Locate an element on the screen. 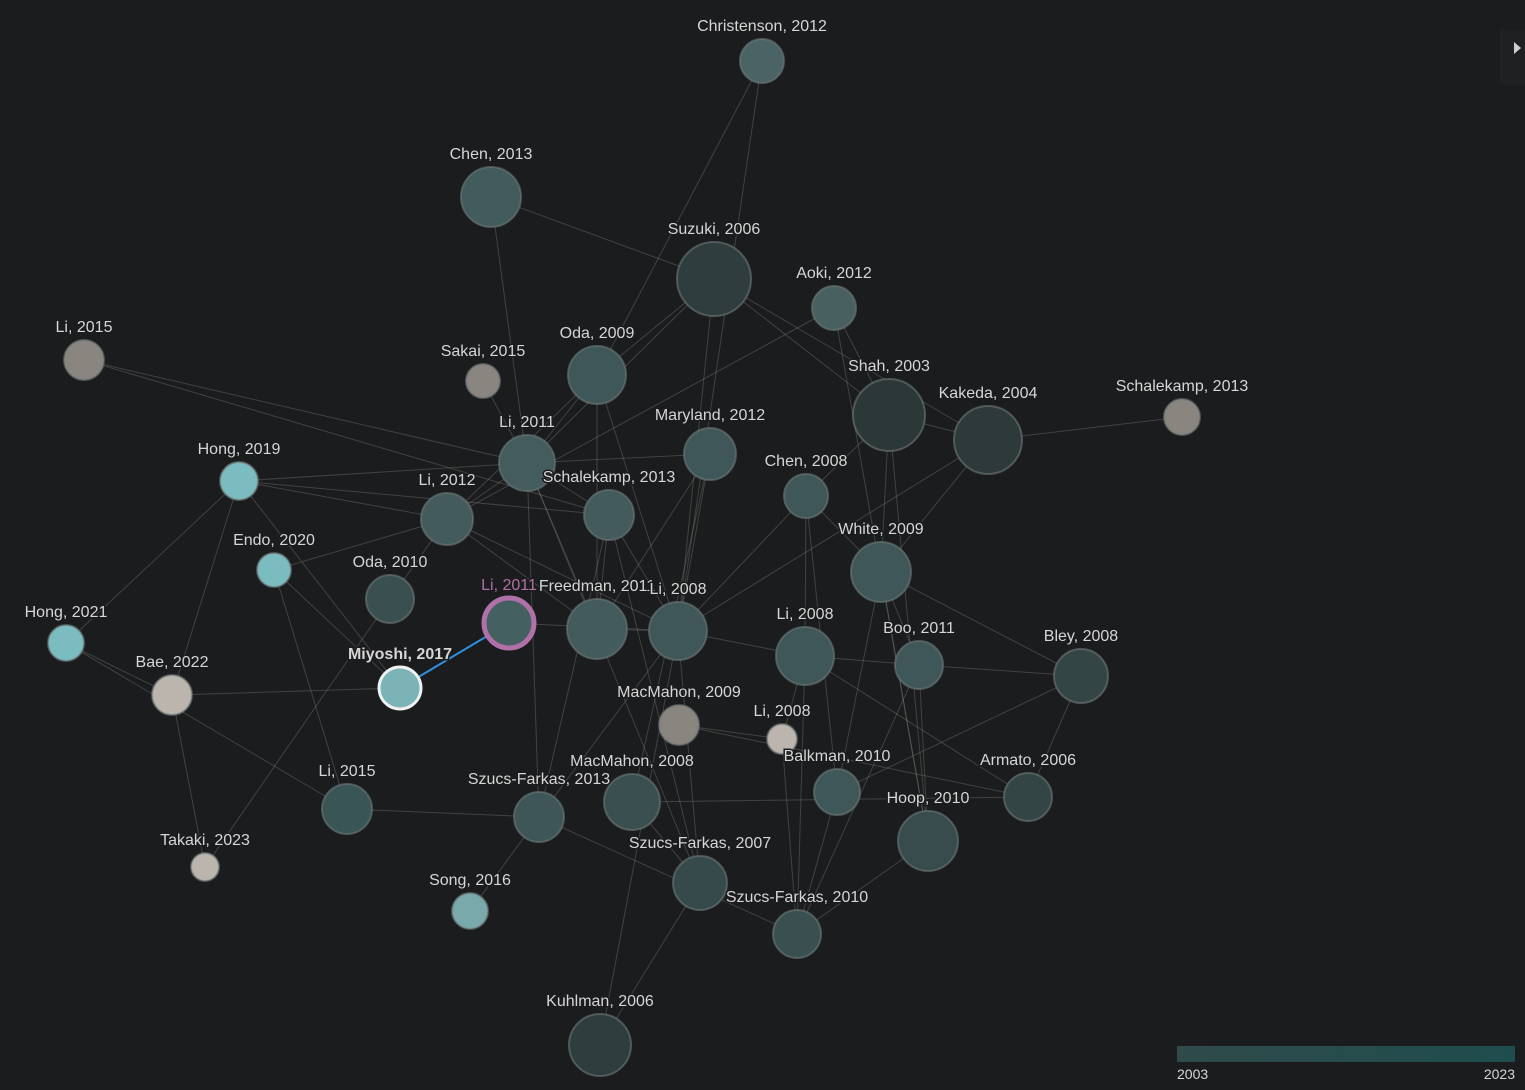 The height and width of the screenshot is (1090, 1525). paper-node: MacMahon, 2009 is located at coordinates (679, 714).